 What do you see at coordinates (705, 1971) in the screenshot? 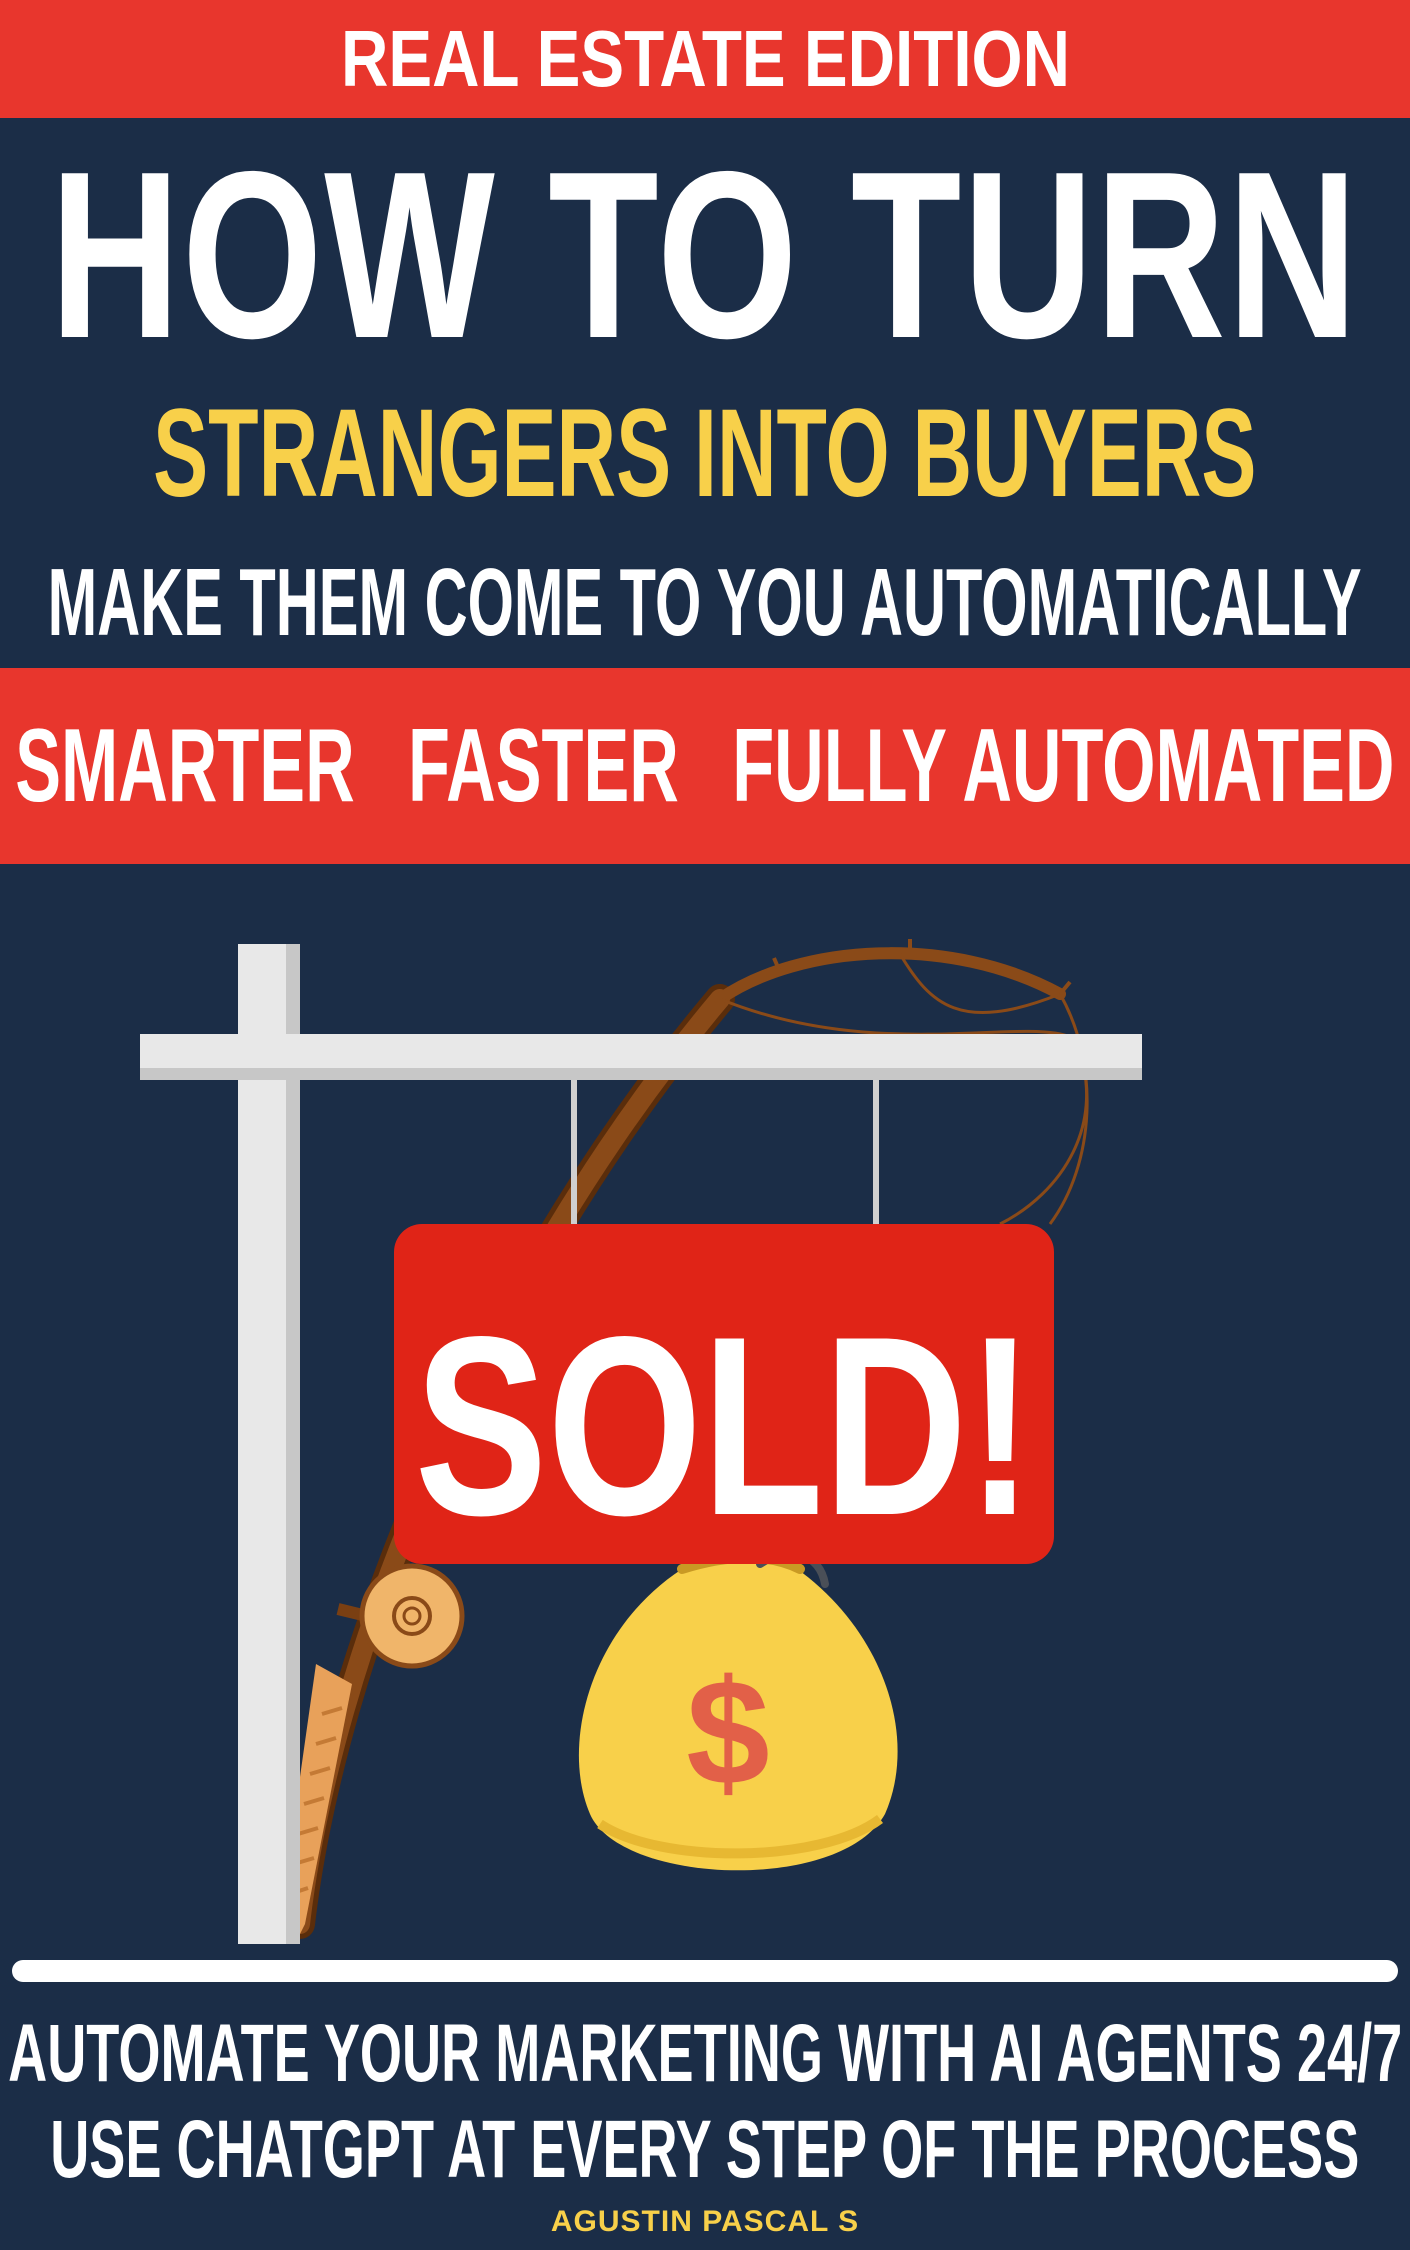
I see `divider-line` at bounding box center [705, 1971].